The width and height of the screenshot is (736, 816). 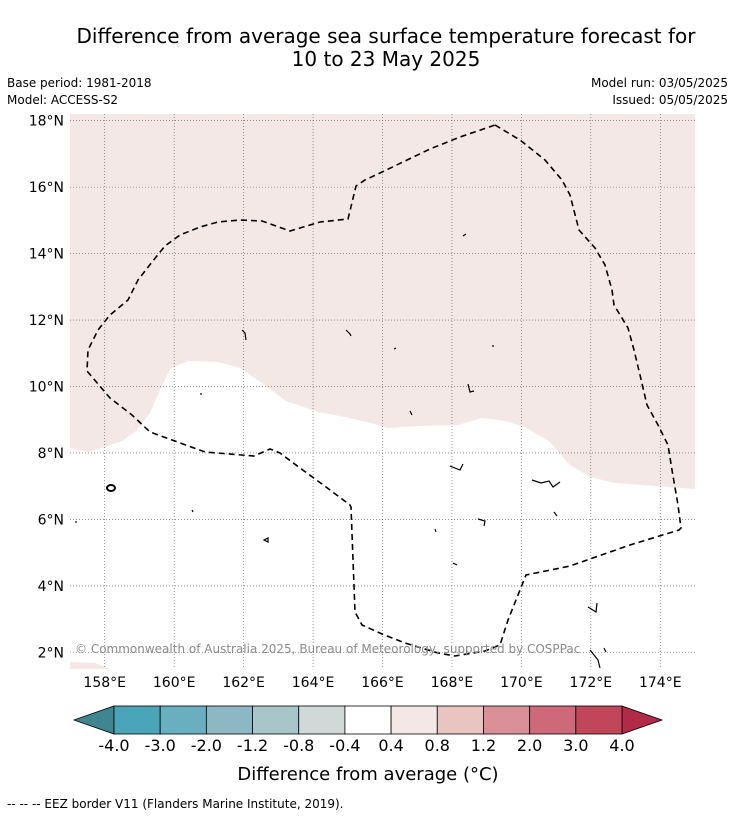 I want to click on colorbar-tick-label: -3.0, so click(x=160, y=745).